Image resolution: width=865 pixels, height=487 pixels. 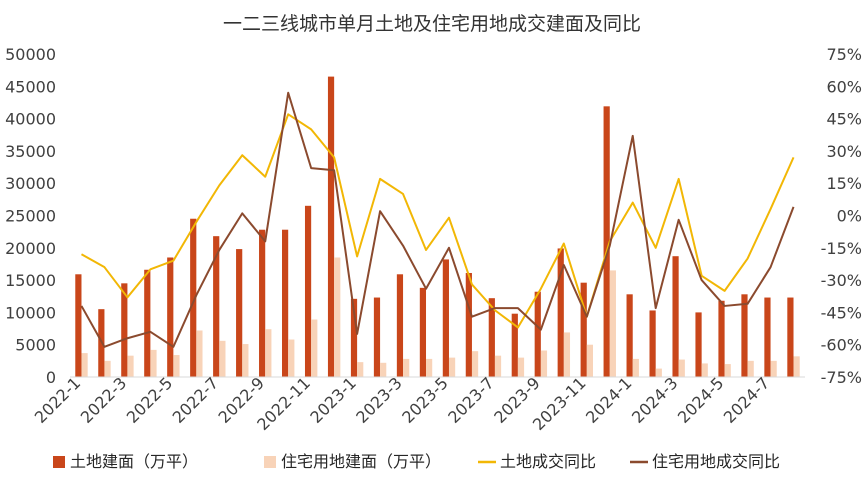 What do you see at coordinates (844, 86) in the screenshot?
I see `right-axis-tick-label: 60%` at bounding box center [844, 86].